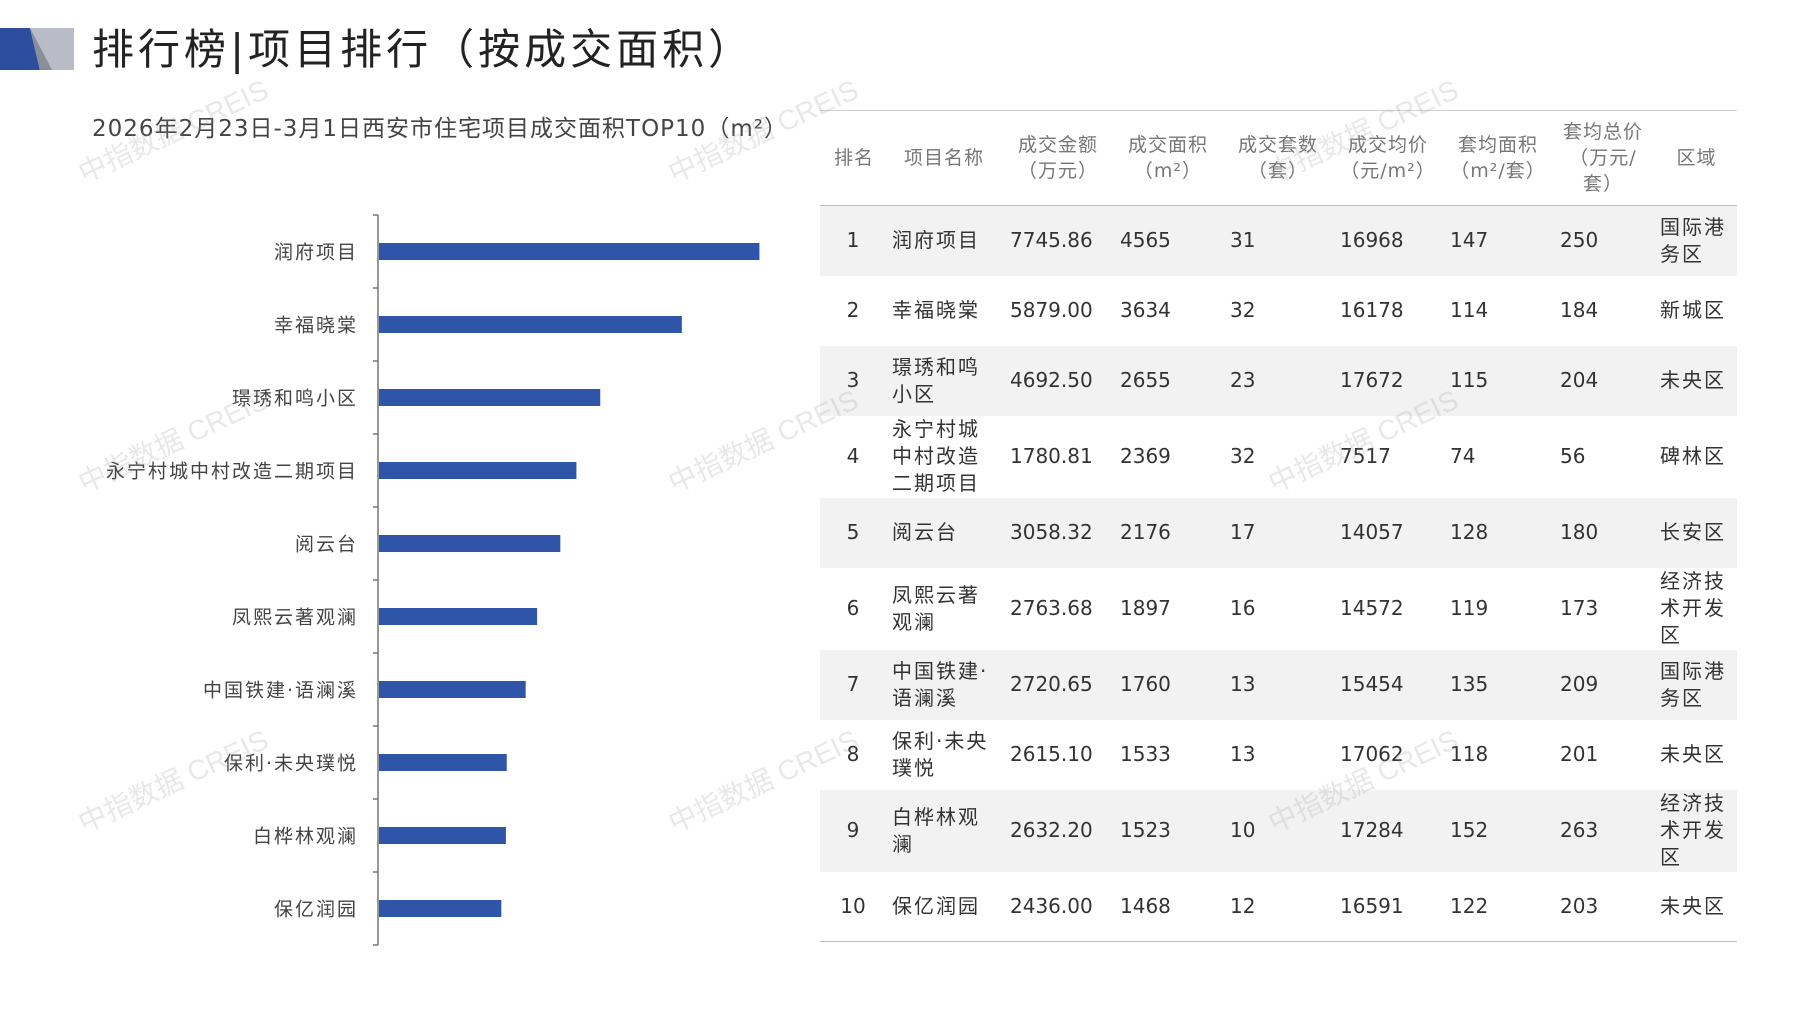  I want to click on cell-rank: 10, so click(853, 905).